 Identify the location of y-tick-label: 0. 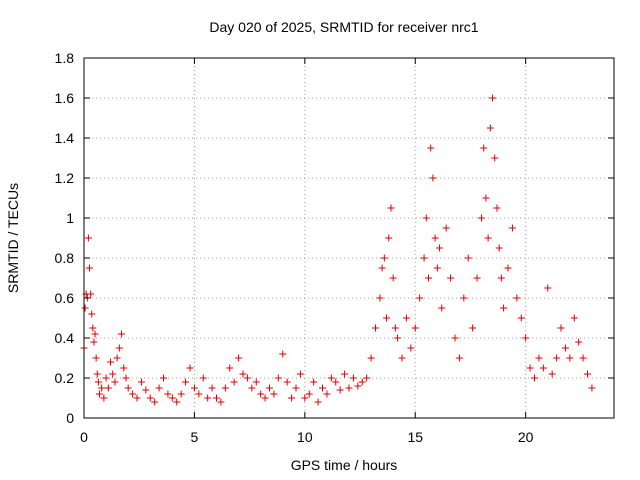
(70, 418).